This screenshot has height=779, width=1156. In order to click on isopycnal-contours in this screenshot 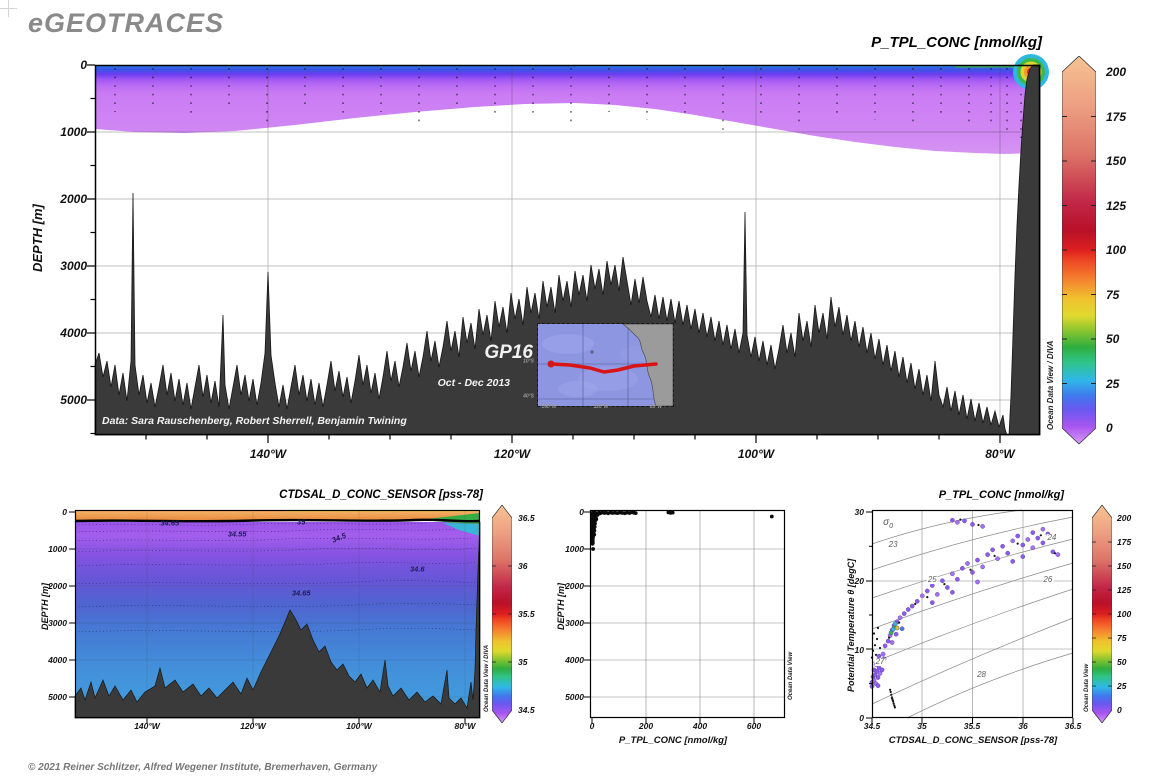, I will do `click(972, 614)`.